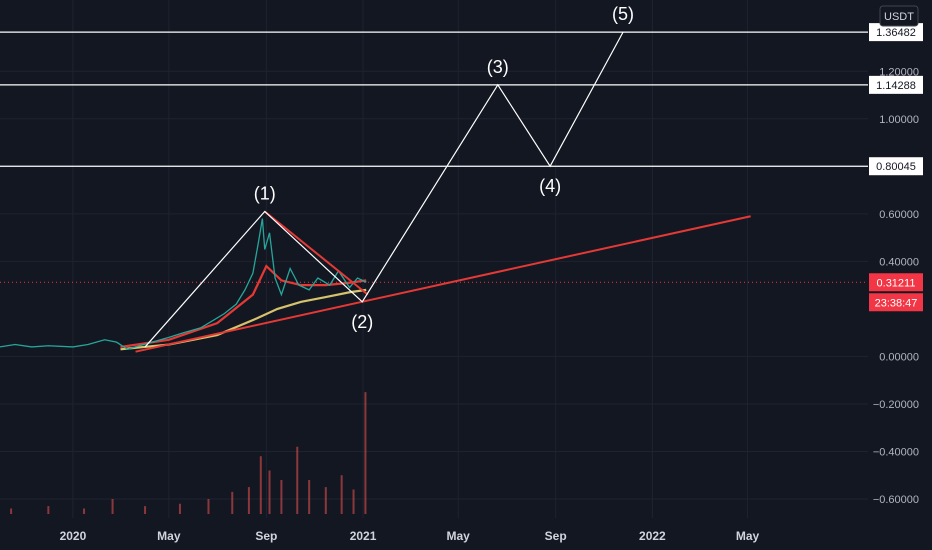 The image size is (932, 550). Describe the element at coordinates (363, 536) in the screenshot. I see `time-tick-label: 2021` at that location.